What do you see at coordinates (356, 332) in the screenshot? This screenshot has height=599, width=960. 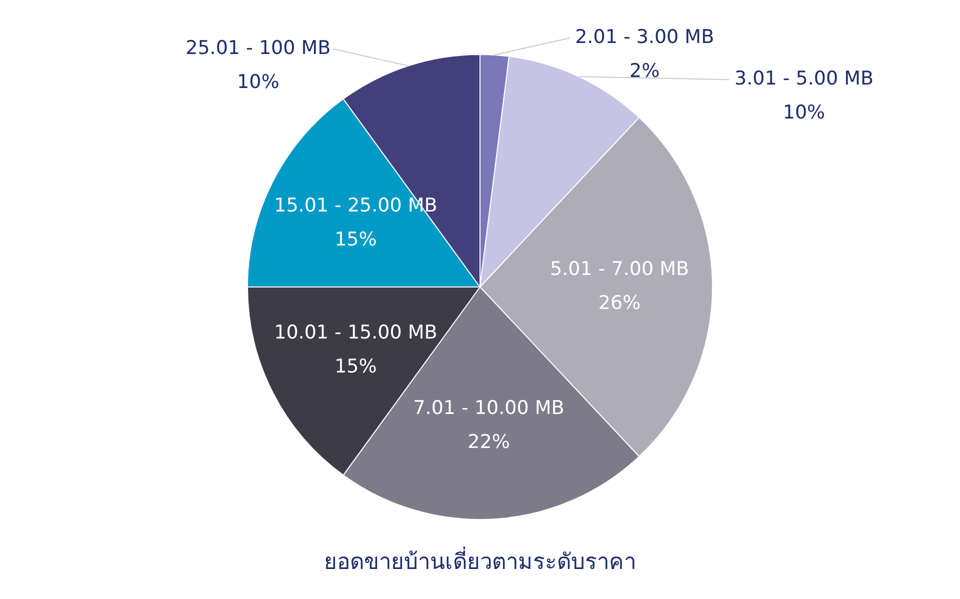 I see `slice-label: 10.01 - 15.00 MB` at bounding box center [356, 332].